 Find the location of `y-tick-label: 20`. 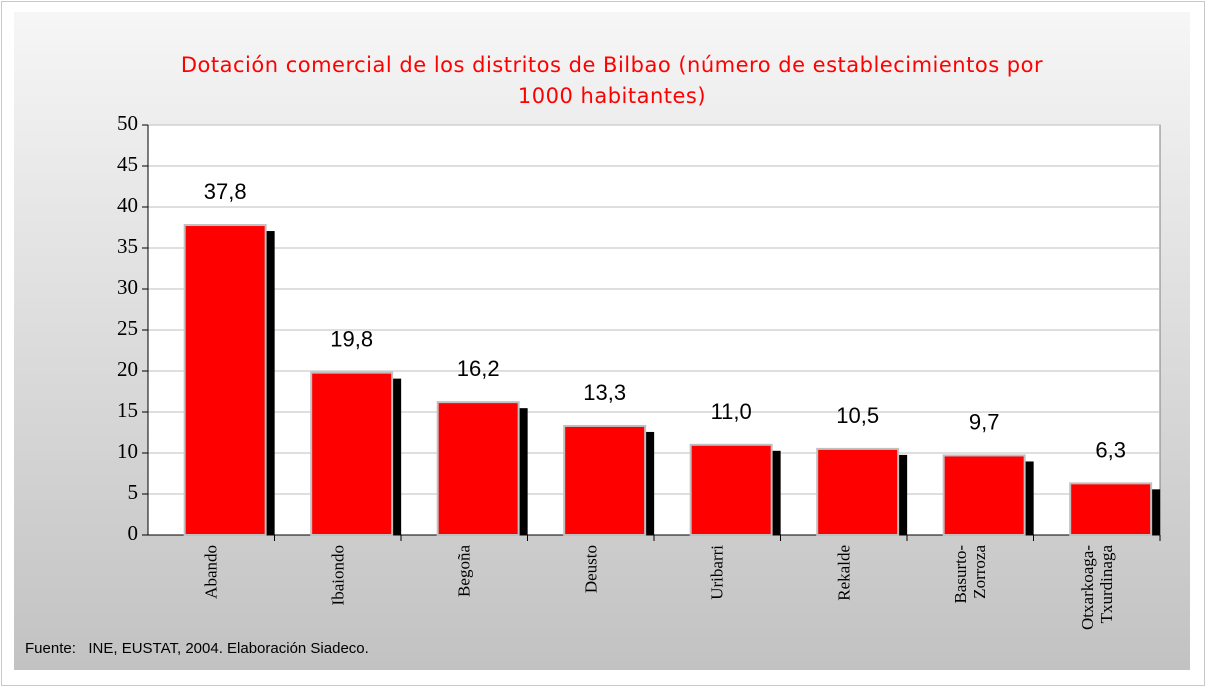

y-tick-label: 20 is located at coordinates (127, 369).